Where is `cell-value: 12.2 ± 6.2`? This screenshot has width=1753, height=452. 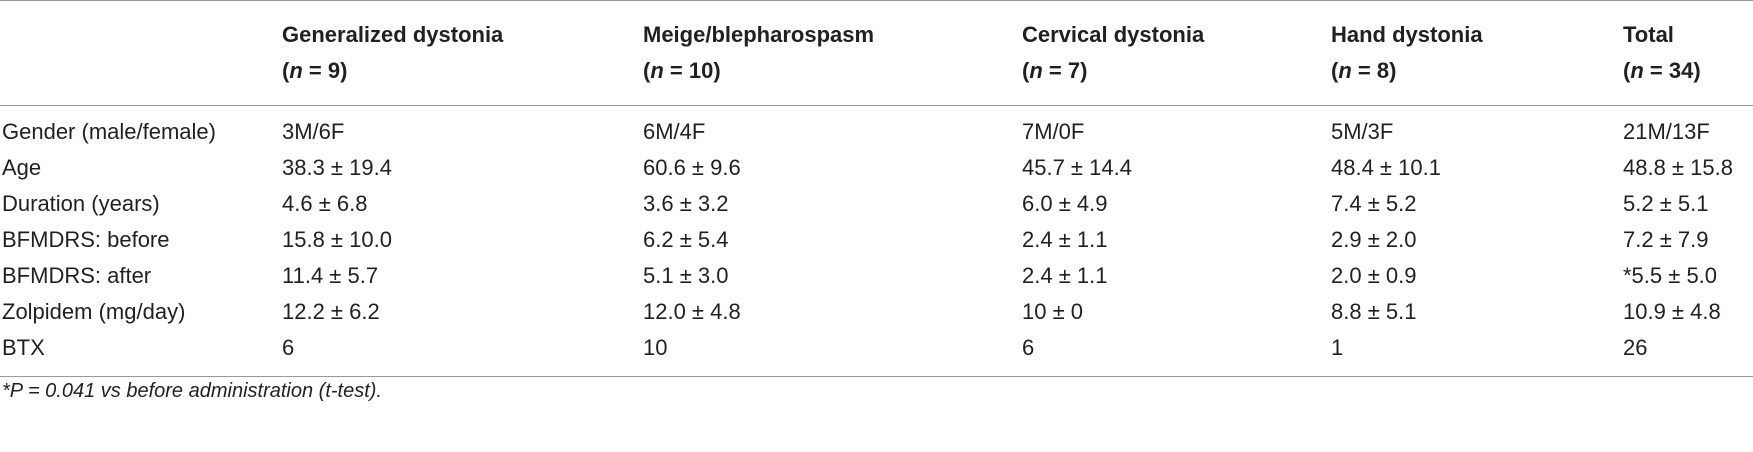
cell-value: 12.2 ± 6.2 is located at coordinates (331, 311).